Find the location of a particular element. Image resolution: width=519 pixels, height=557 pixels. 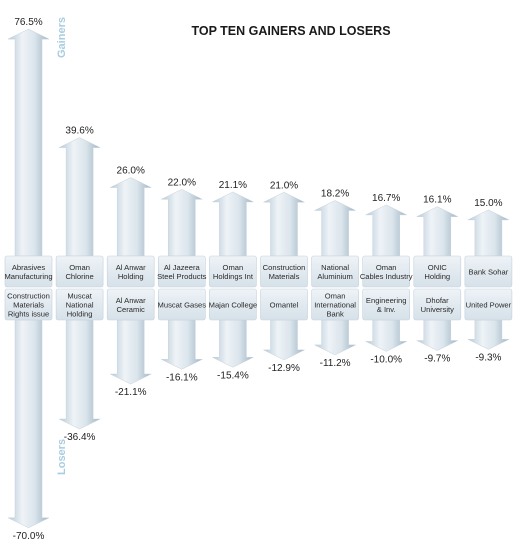

loser-name-text: Muscat Gases is located at coordinates (182, 305).